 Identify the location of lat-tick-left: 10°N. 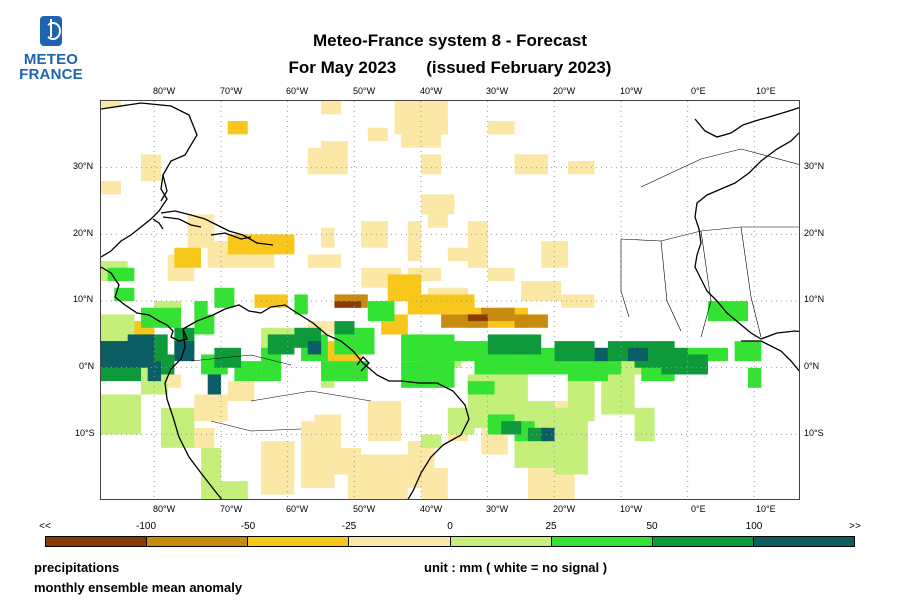
(83, 299).